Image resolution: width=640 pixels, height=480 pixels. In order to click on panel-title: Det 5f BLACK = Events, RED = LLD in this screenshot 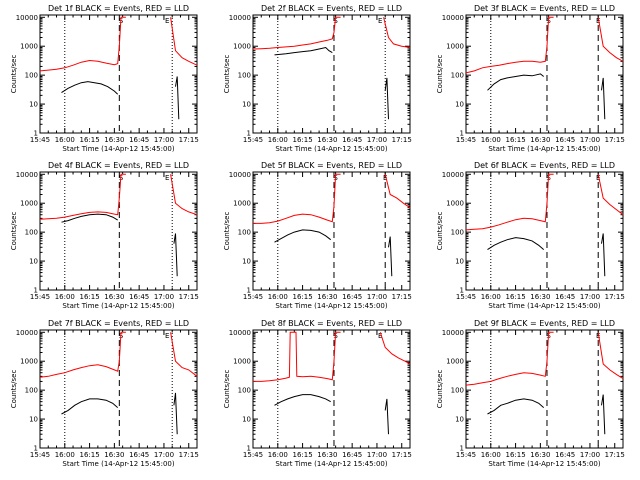, I will do `click(331, 165)`.